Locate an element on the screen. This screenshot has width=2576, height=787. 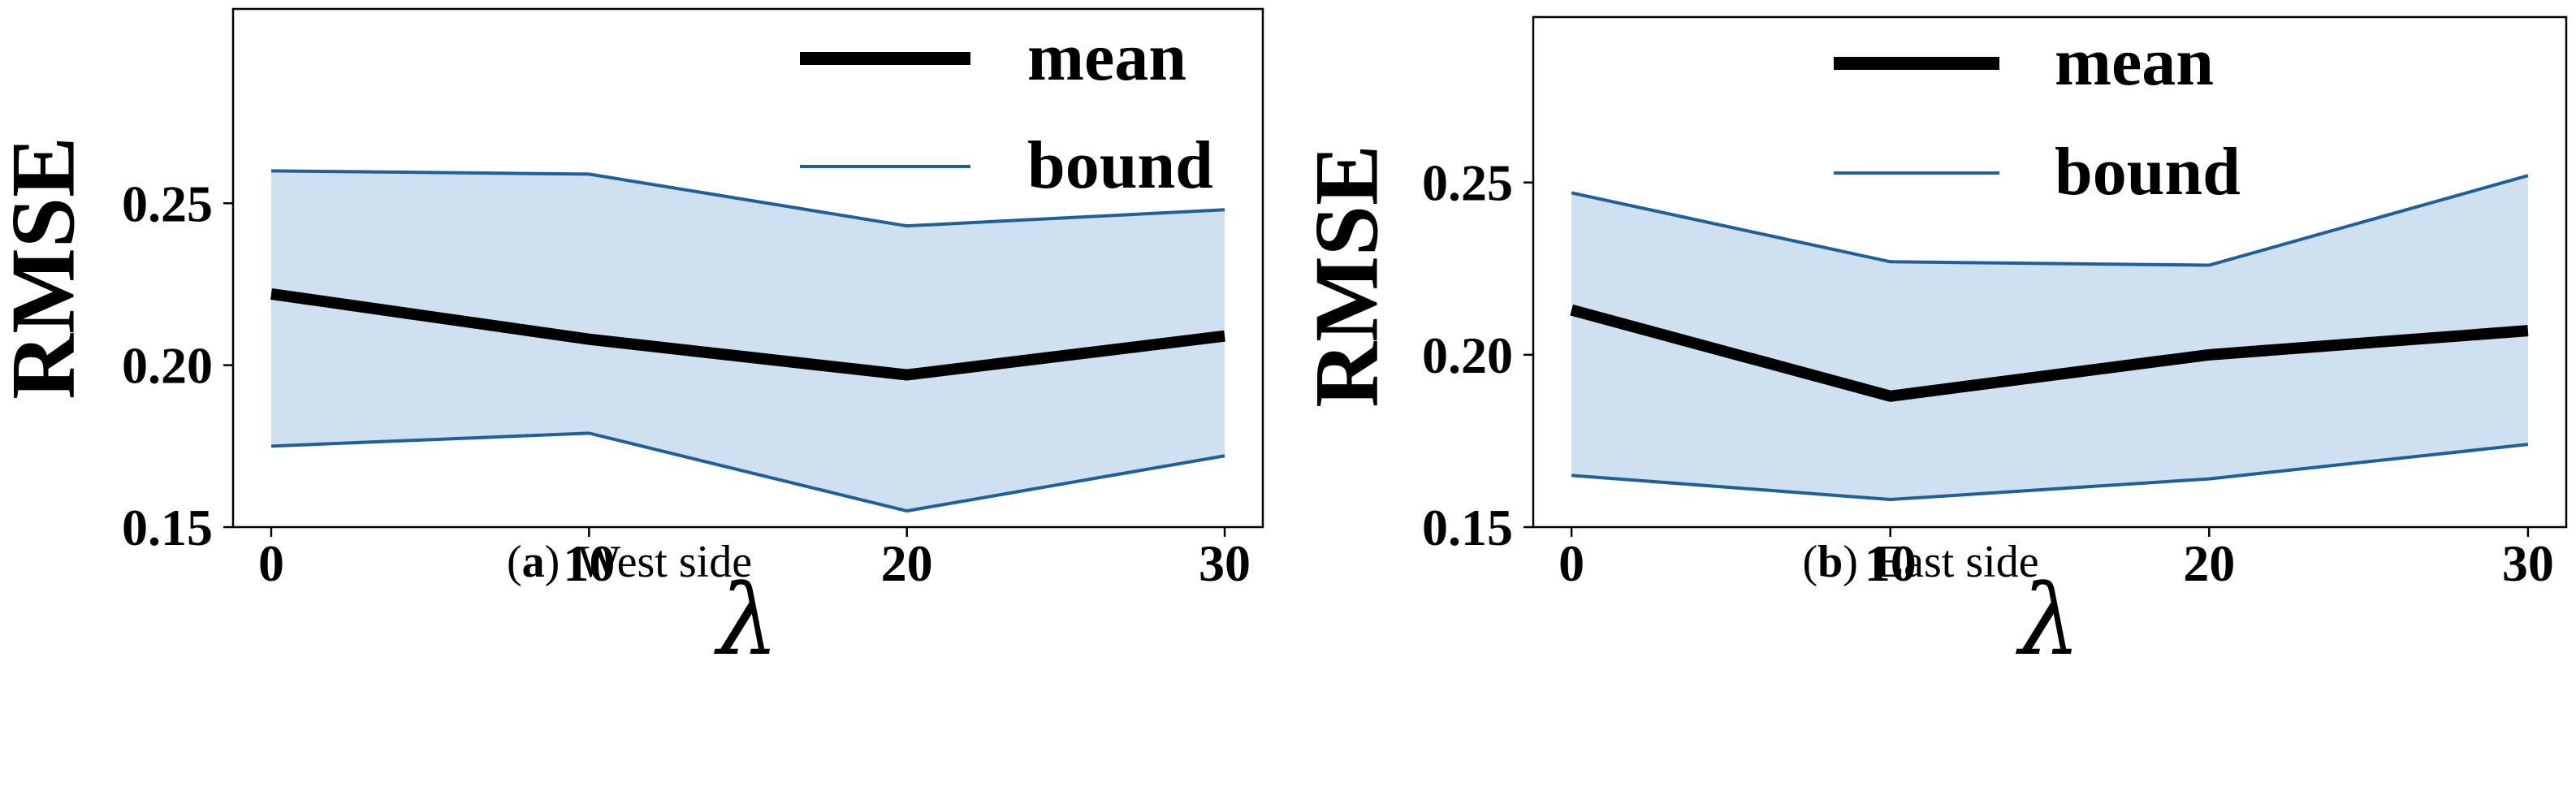
caption-a: (a) West side is located at coordinates (629, 562).